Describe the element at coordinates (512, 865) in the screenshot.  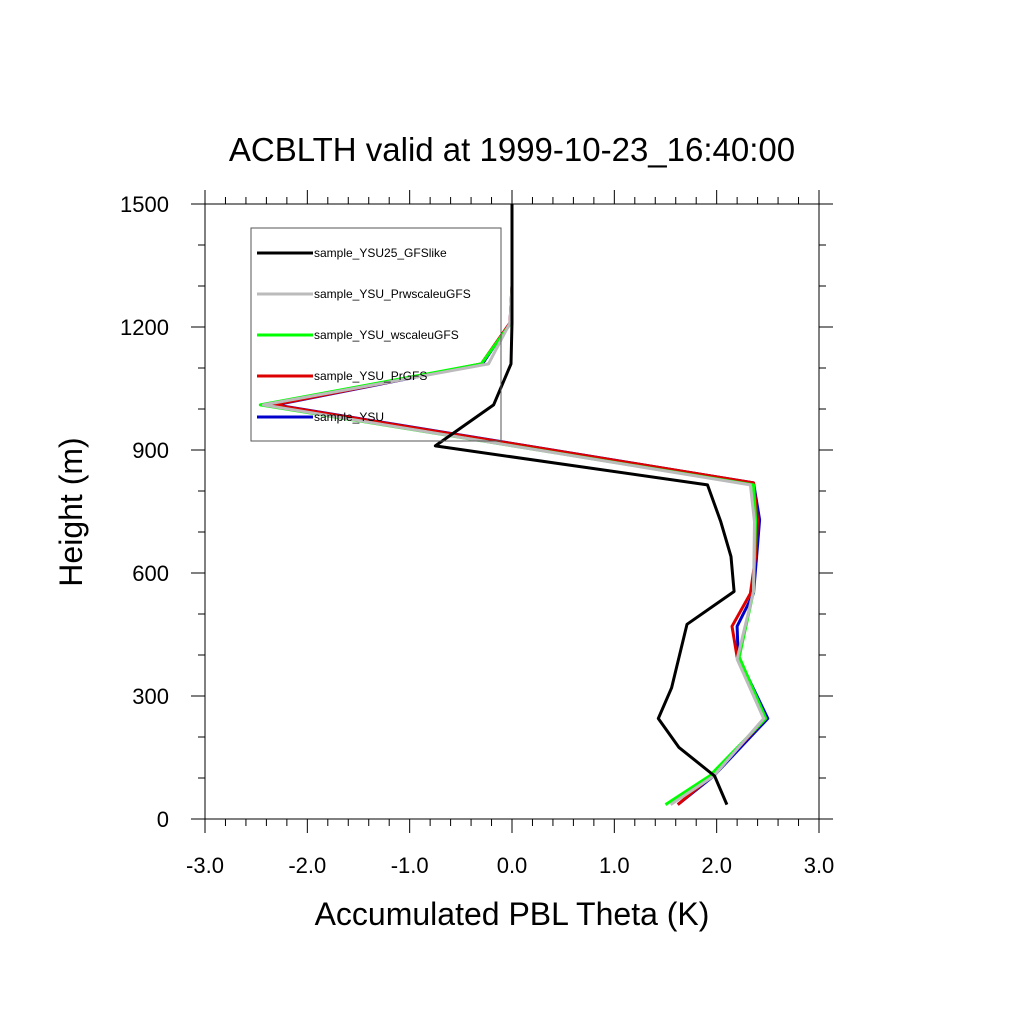
I see `x-tick-label: 0.0` at that location.